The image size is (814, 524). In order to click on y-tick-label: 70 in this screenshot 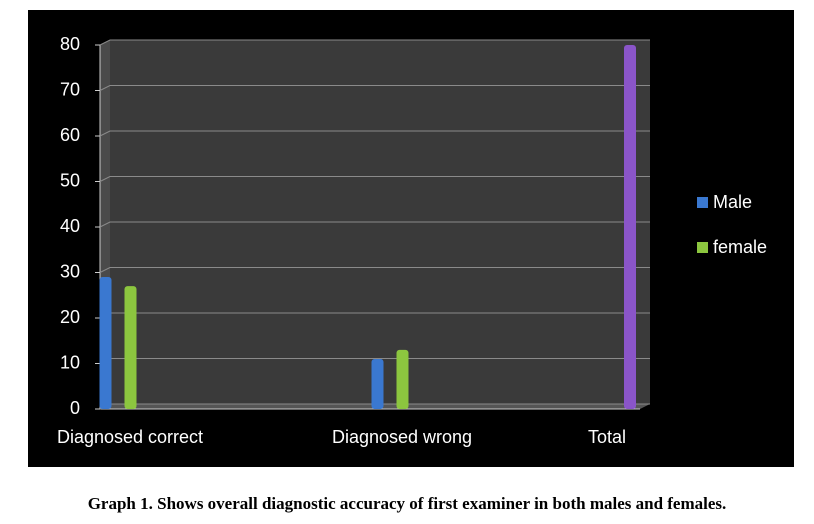, I will do `click(70, 89)`.